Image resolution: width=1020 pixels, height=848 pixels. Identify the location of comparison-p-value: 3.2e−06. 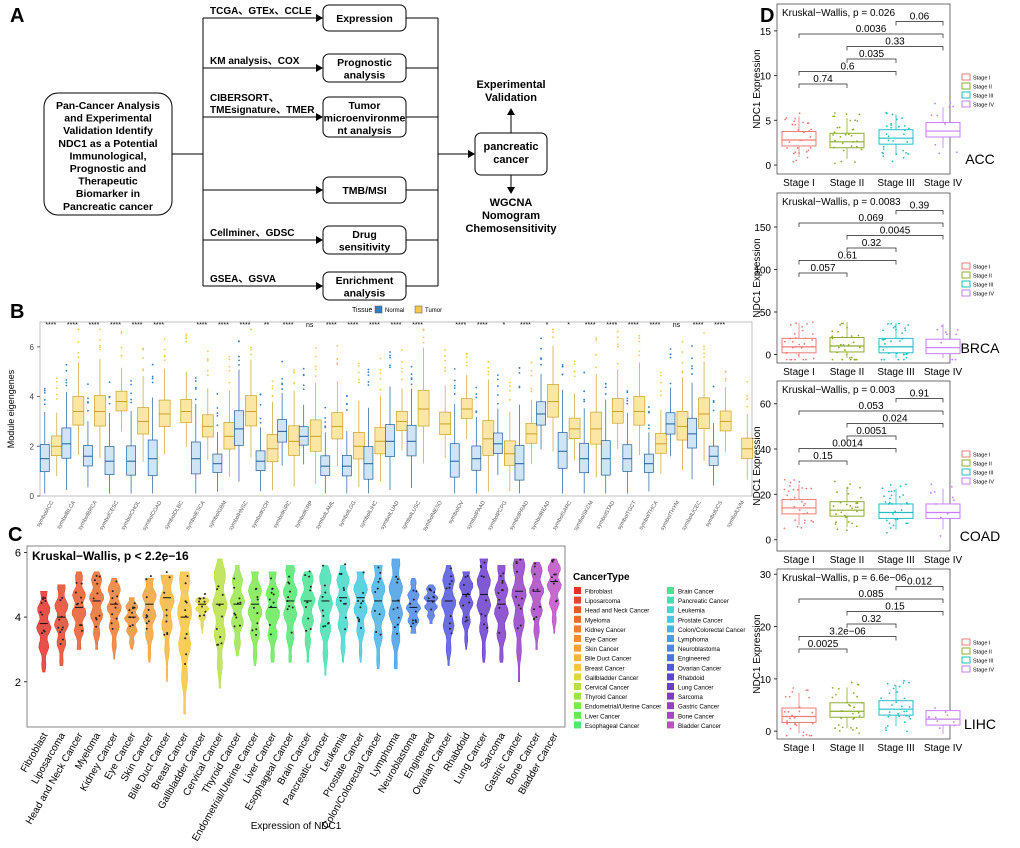
(847, 632).